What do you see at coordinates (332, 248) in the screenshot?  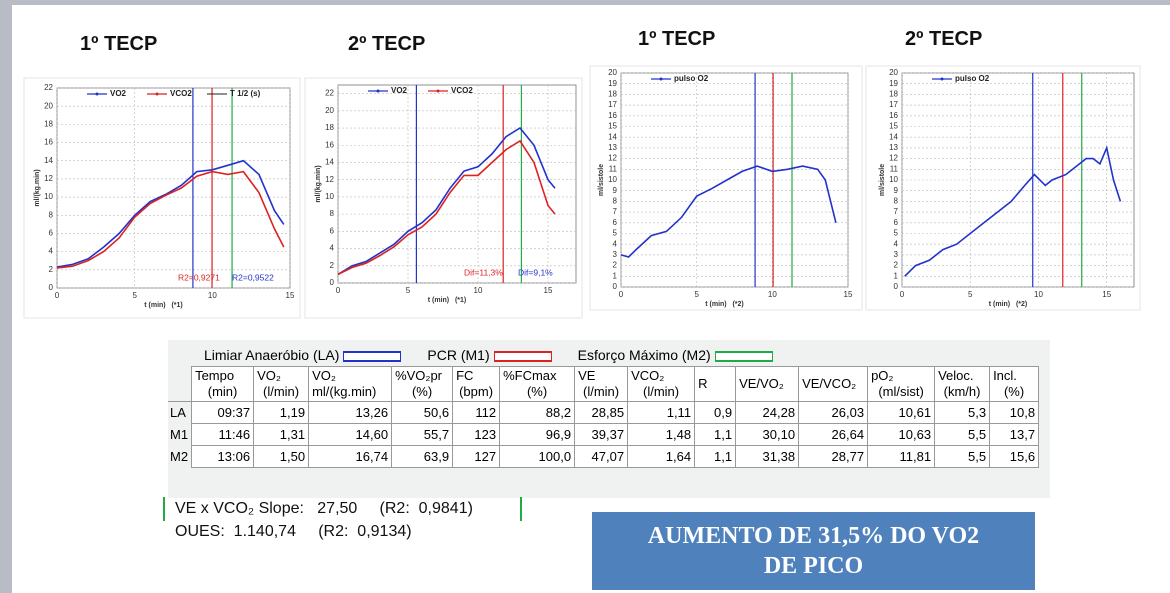 I see `y-tick-label: 4` at bounding box center [332, 248].